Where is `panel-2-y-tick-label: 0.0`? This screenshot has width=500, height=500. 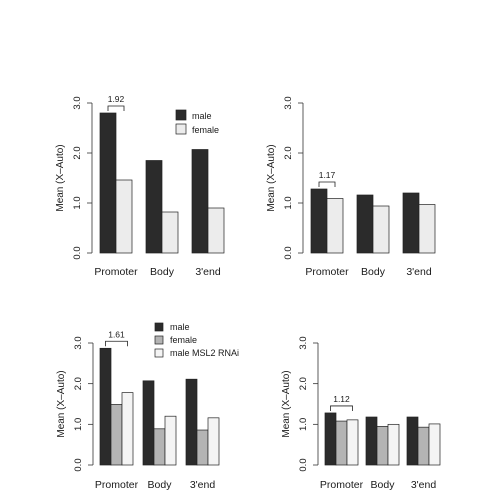
panel-2-y-tick-label: 0.0 is located at coordinates (288, 252).